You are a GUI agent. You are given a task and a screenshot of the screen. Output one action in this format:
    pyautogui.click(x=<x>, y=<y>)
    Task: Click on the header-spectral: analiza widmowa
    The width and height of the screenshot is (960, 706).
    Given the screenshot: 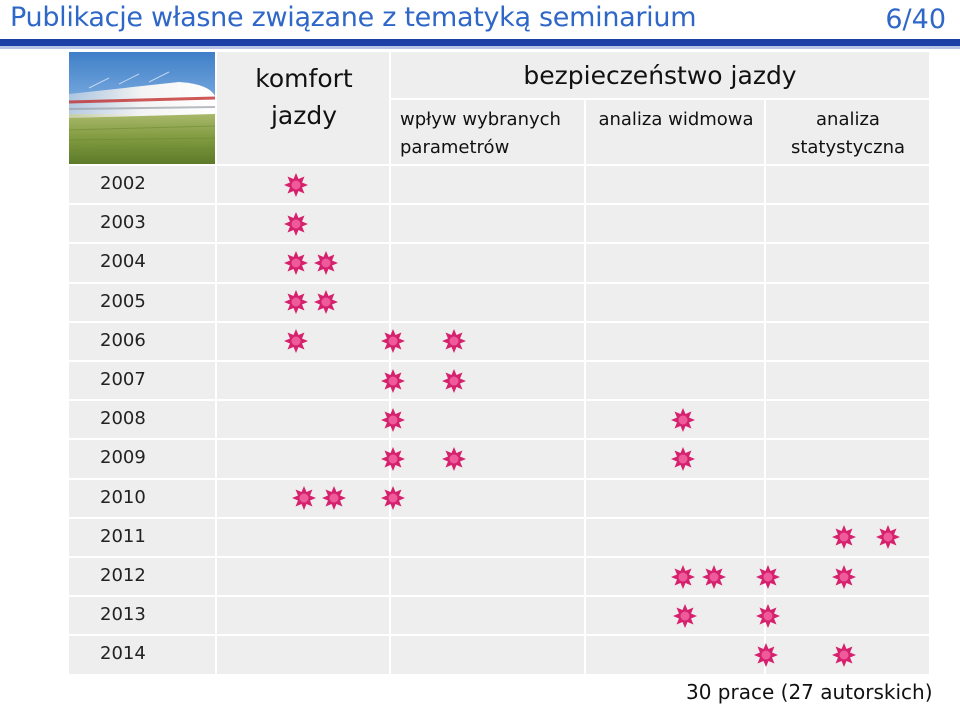 What is the action you would take?
    pyautogui.click(x=676, y=119)
    